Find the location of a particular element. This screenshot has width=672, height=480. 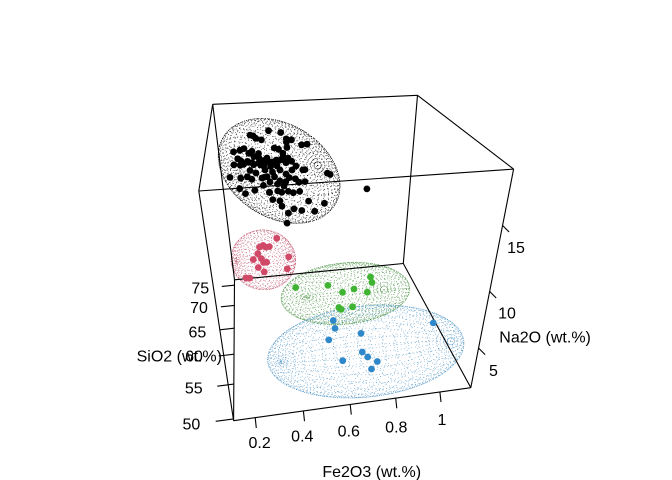

svg-text: 0.4 is located at coordinates (302, 437).